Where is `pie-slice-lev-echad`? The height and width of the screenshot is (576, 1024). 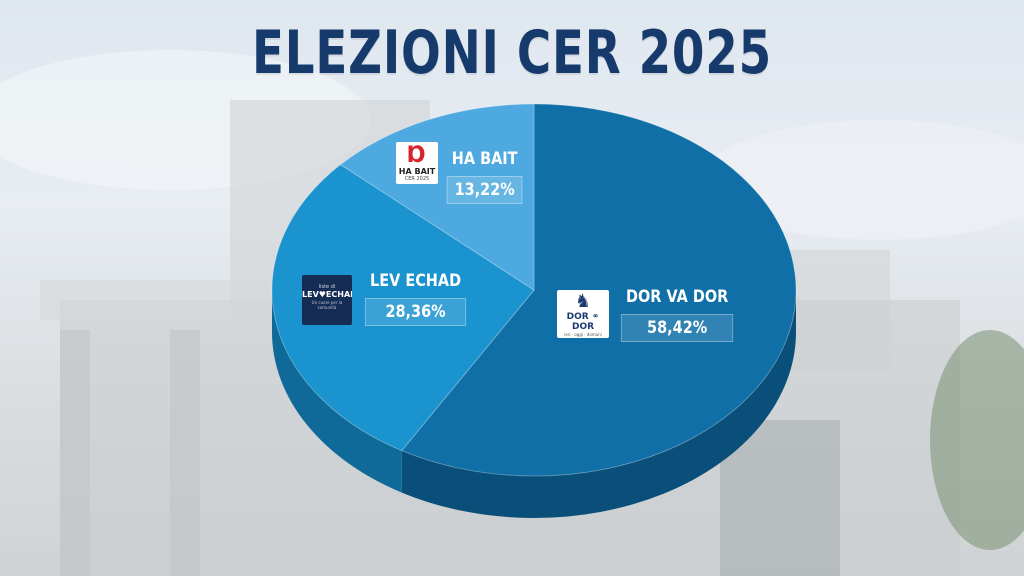 pie-slice-lev-echad is located at coordinates (403, 307).